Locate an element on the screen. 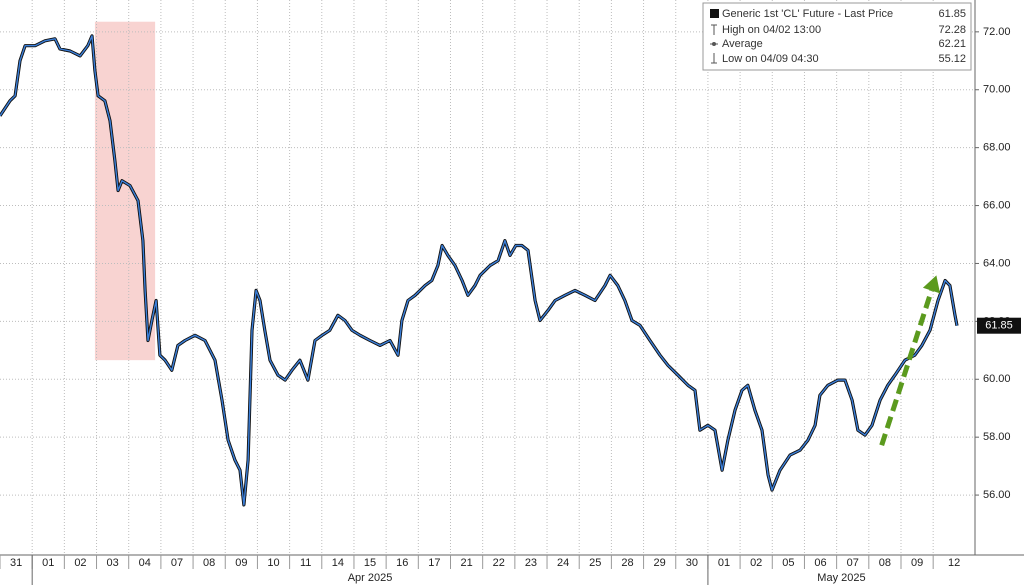 This screenshot has width=1024, height=585. trend-arrow is located at coordinates (906, 368).